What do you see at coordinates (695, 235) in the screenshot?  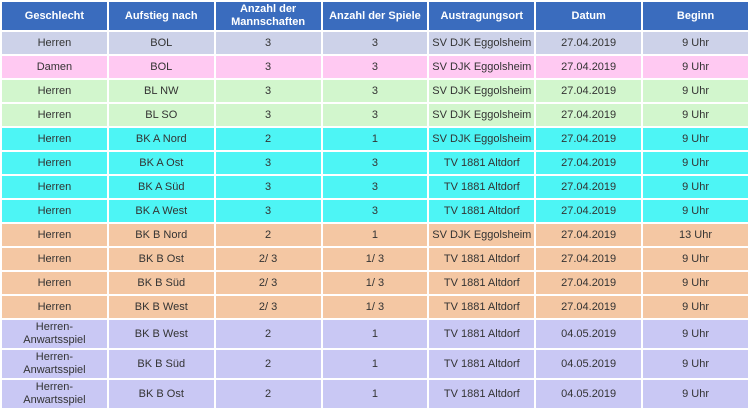 I see `table-cell: 13 Uhr` at bounding box center [695, 235].